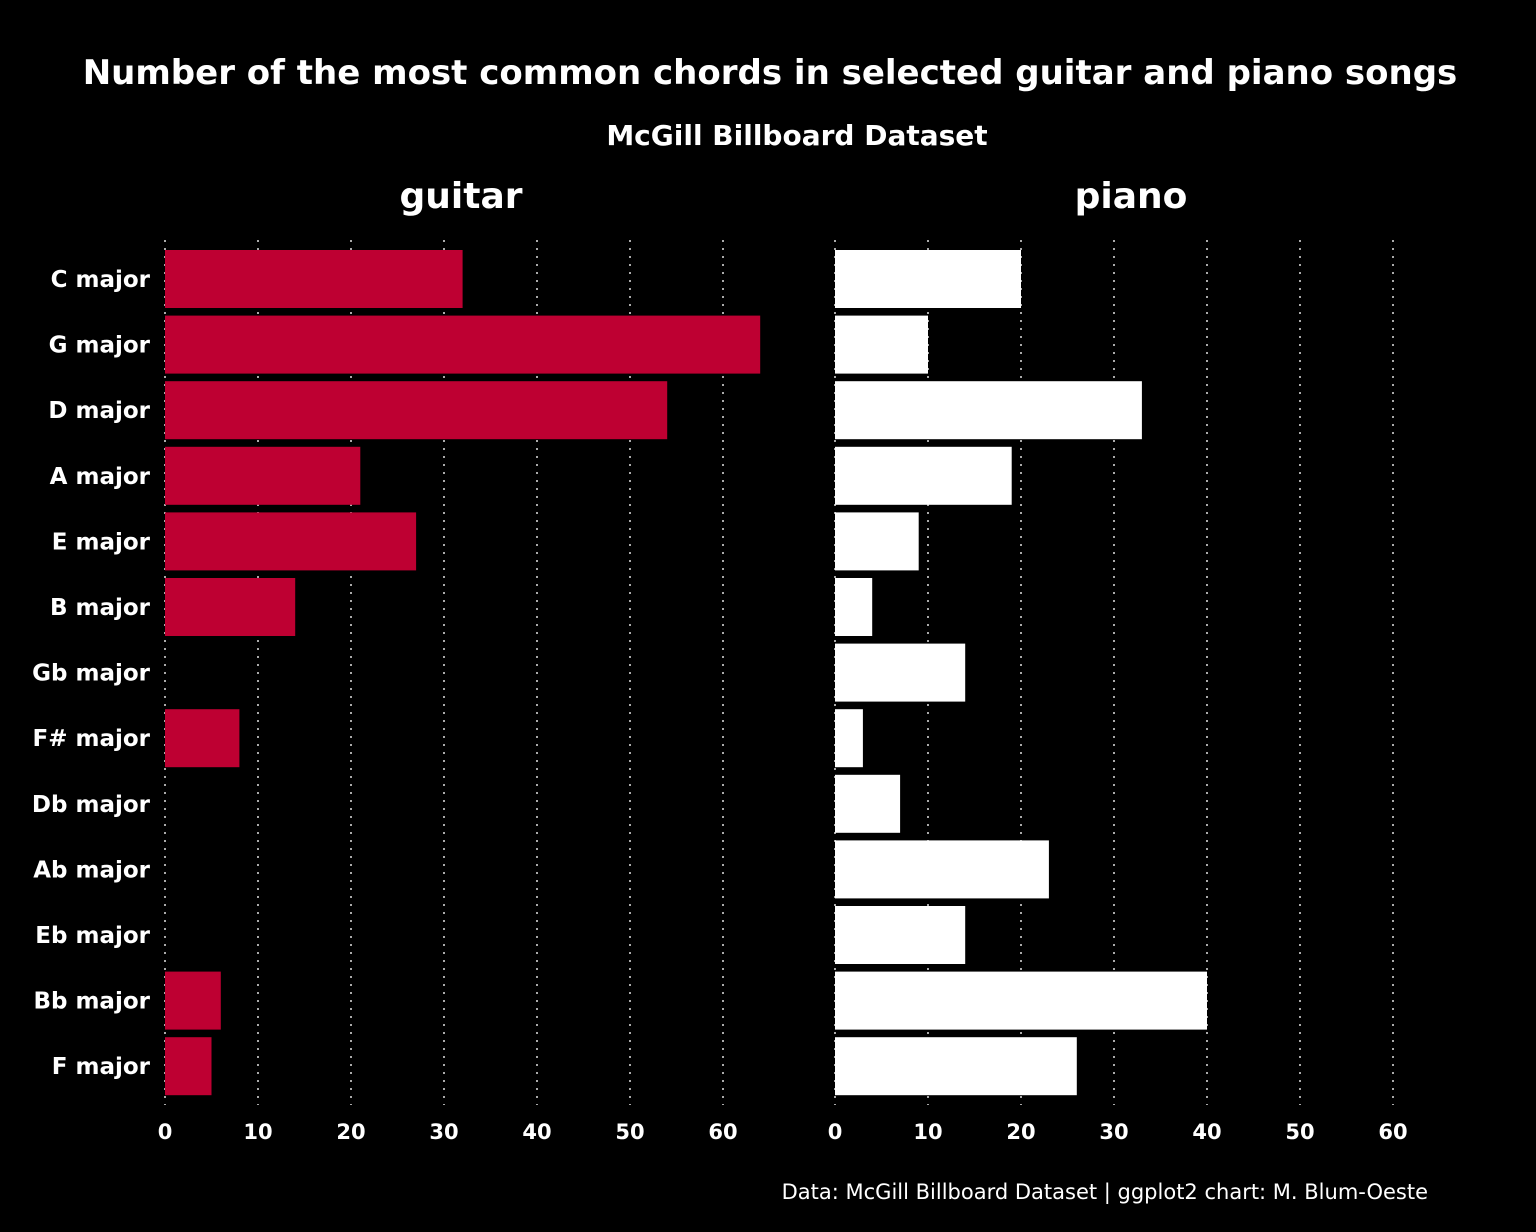 This screenshot has width=1536, height=1232. I want to click on bar-piano-eb-major, so click(900, 935).